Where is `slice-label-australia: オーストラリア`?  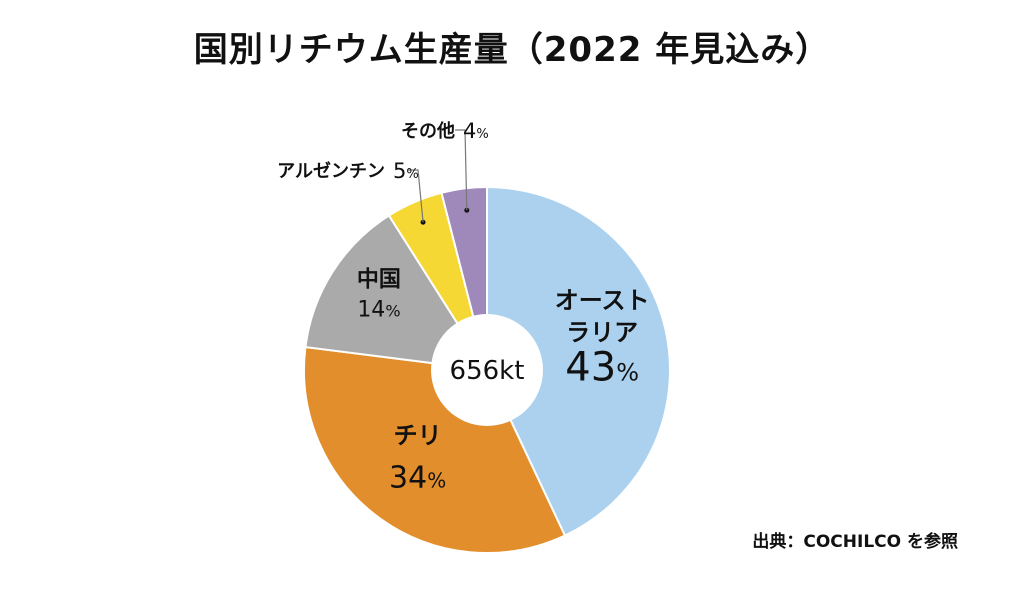 slice-label-australia: オーストラリア is located at coordinates (602, 316).